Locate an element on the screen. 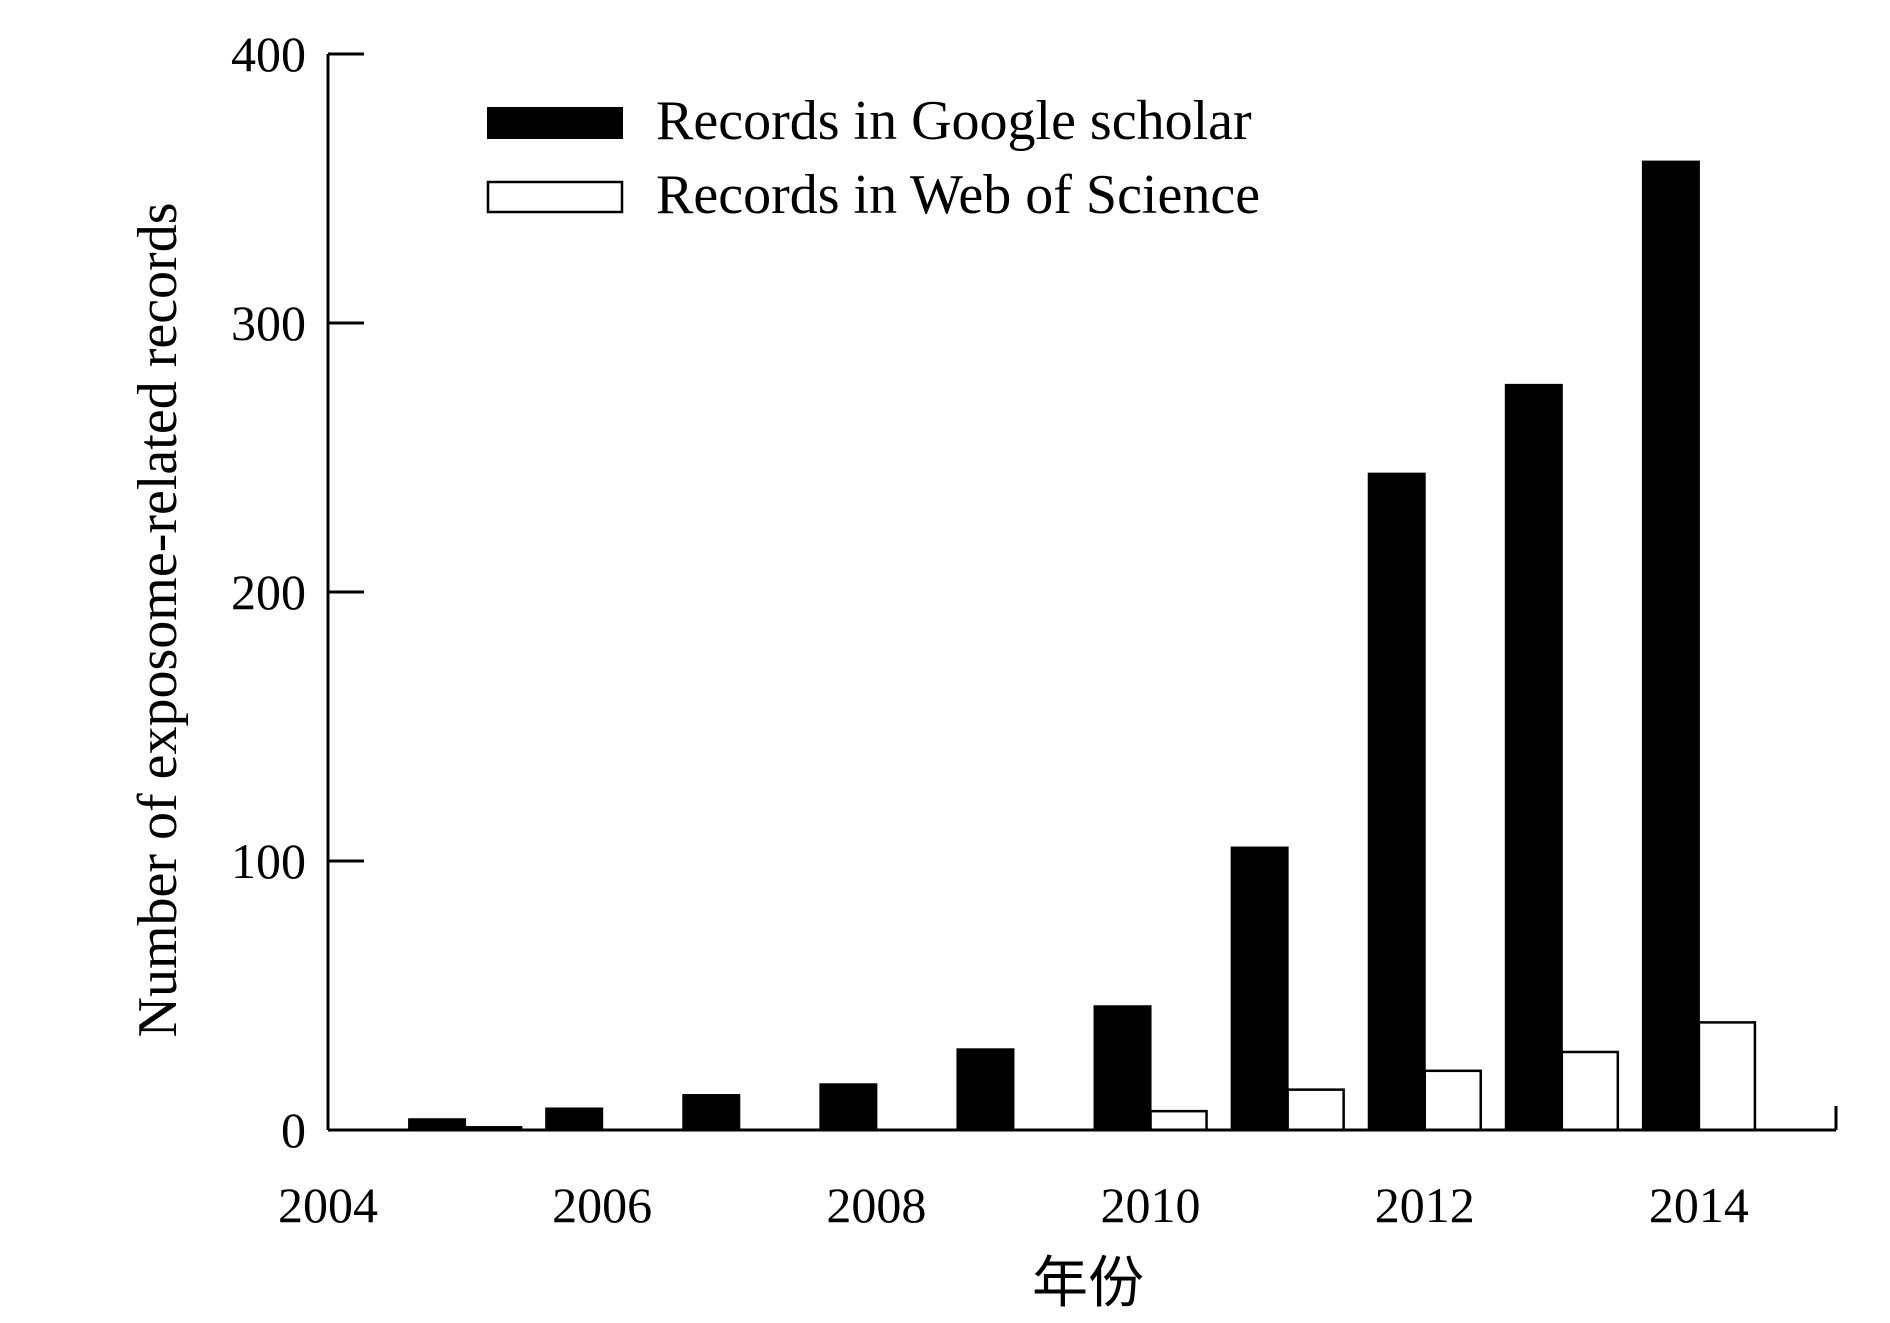  y-tick-label-0: 0 is located at coordinates (293, 1130).